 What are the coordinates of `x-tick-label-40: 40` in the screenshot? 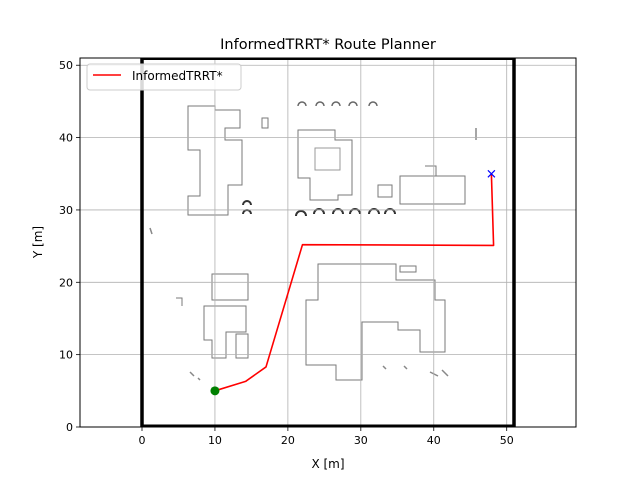 It's located at (434, 440).